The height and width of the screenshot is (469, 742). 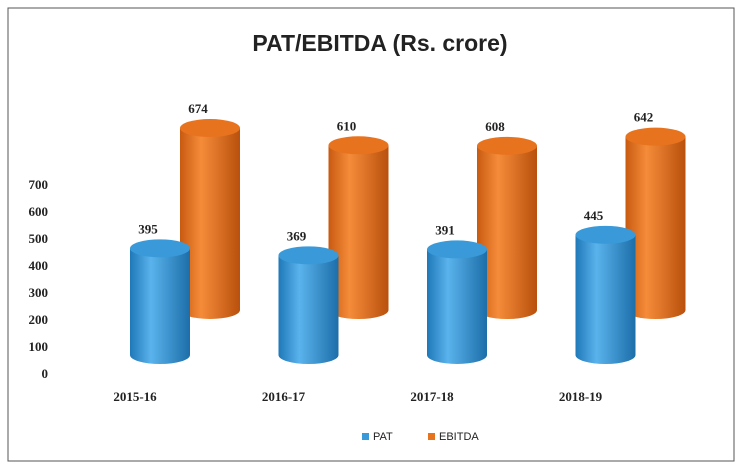 What do you see at coordinates (284, 396) in the screenshot?
I see `x-tick-label: 2016-17` at bounding box center [284, 396].